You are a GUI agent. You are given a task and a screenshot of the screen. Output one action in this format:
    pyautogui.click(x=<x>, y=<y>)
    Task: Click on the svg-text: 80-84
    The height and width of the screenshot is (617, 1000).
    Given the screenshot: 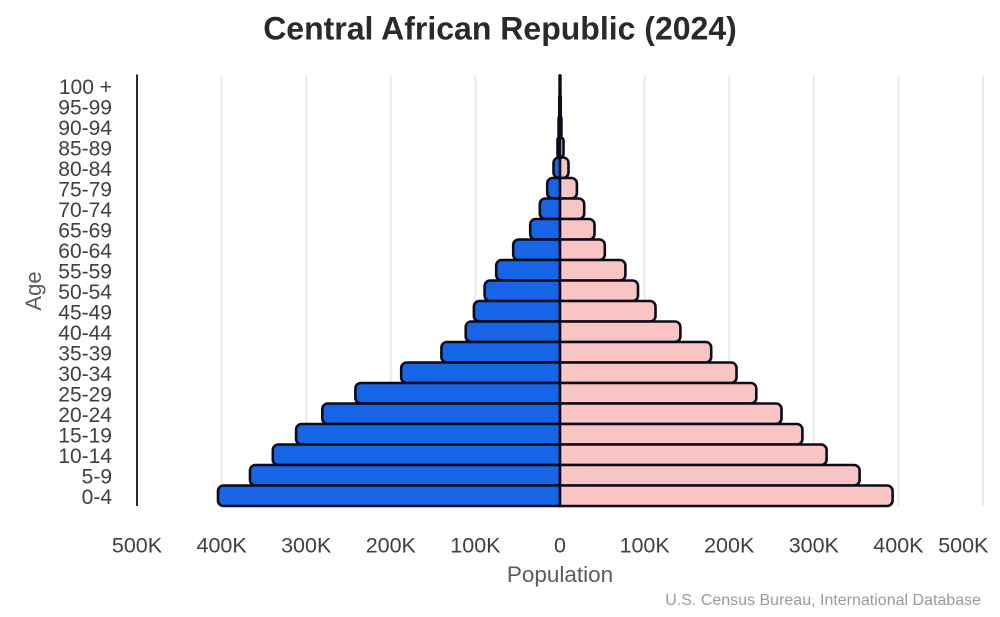 What is the action you would take?
    pyautogui.click(x=85, y=169)
    